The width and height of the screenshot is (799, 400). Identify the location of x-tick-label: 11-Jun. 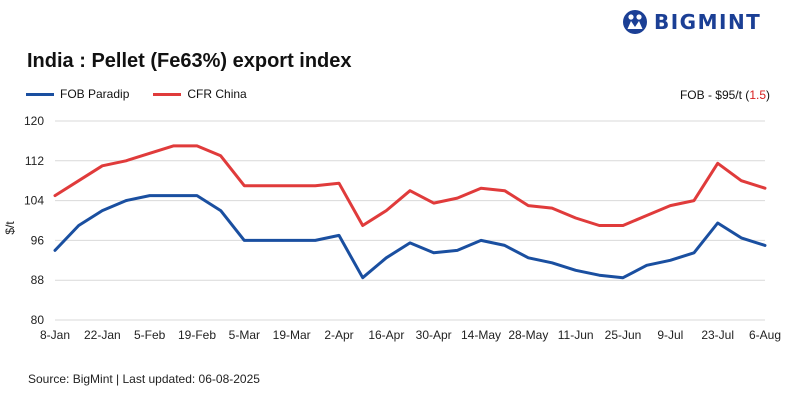
(576, 335).